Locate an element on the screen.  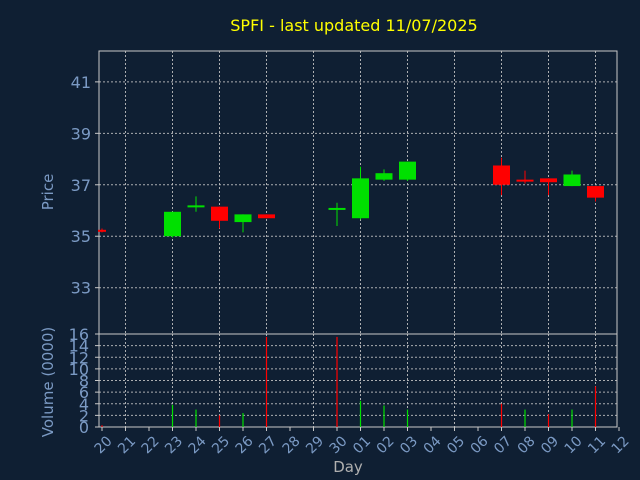
day-tick-label: 27 is located at coordinates (268, 445).